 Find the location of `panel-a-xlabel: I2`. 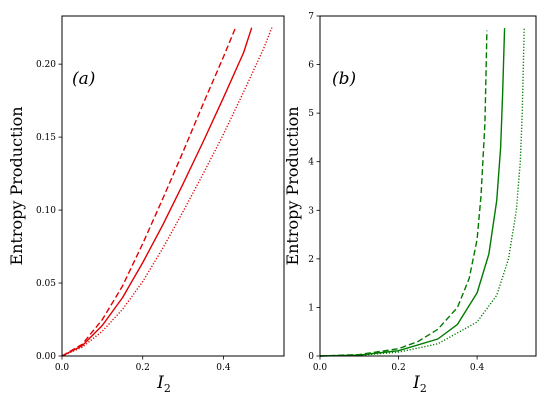

panel-a-xlabel: I2 is located at coordinates (163, 384).